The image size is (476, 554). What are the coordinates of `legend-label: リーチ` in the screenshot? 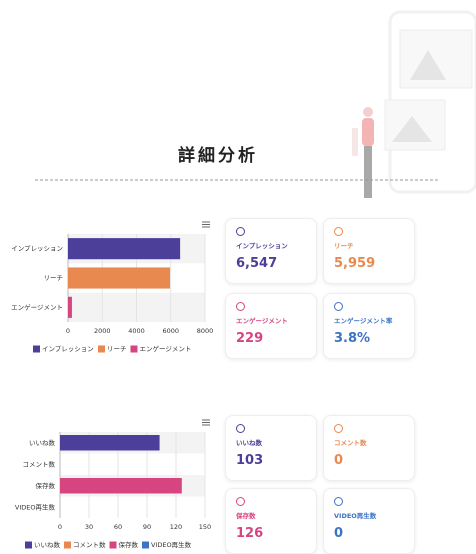 It's located at (117, 349).